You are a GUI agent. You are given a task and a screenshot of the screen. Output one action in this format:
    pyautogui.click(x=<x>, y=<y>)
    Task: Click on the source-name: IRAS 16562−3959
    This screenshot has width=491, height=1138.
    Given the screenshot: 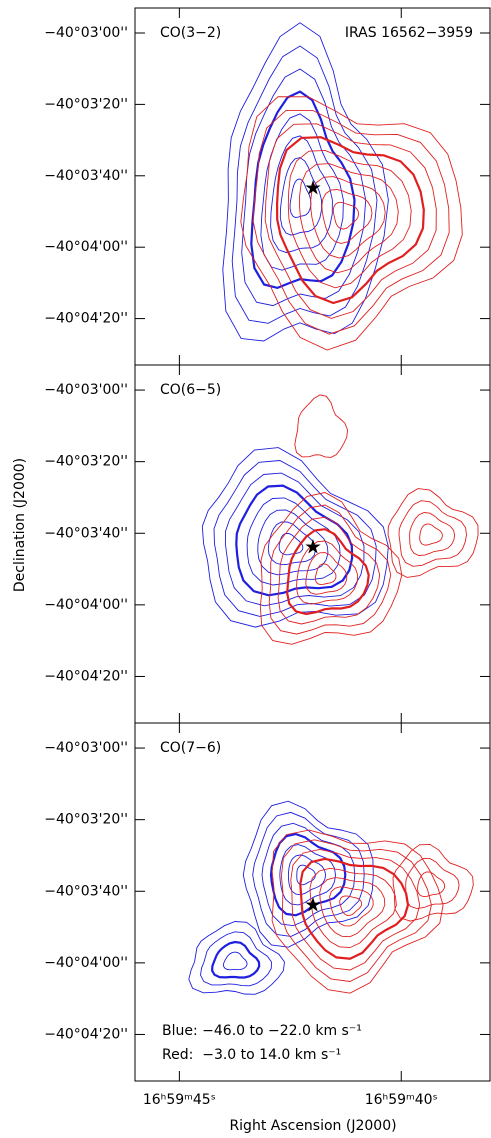 What is the action you would take?
    pyautogui.click(x=409, y=33)
    